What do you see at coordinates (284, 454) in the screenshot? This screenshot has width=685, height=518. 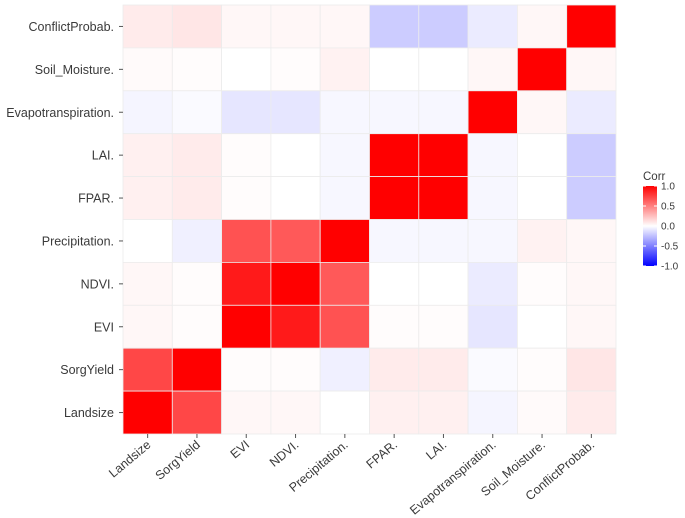 I see `x-tick-label: NDVI.` at bounding box center [284, 454].